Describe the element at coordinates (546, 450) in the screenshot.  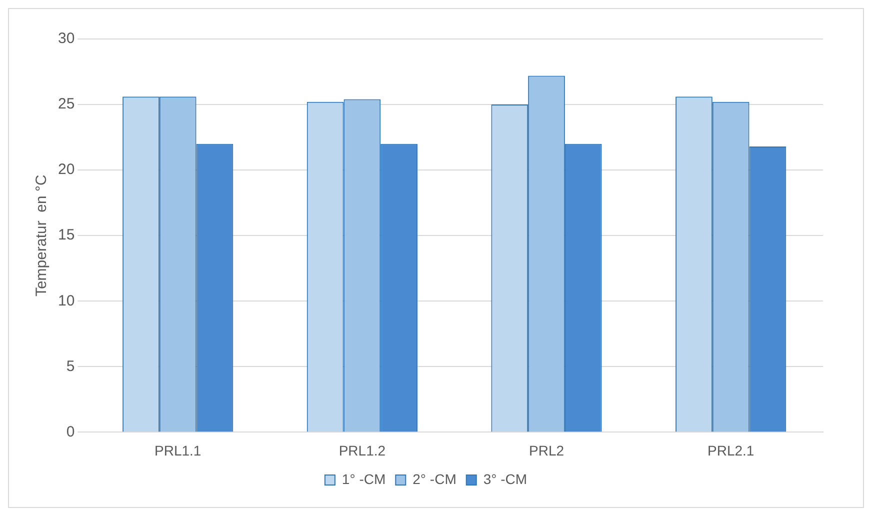
I see `x-tick-label: PRL2` at that location.